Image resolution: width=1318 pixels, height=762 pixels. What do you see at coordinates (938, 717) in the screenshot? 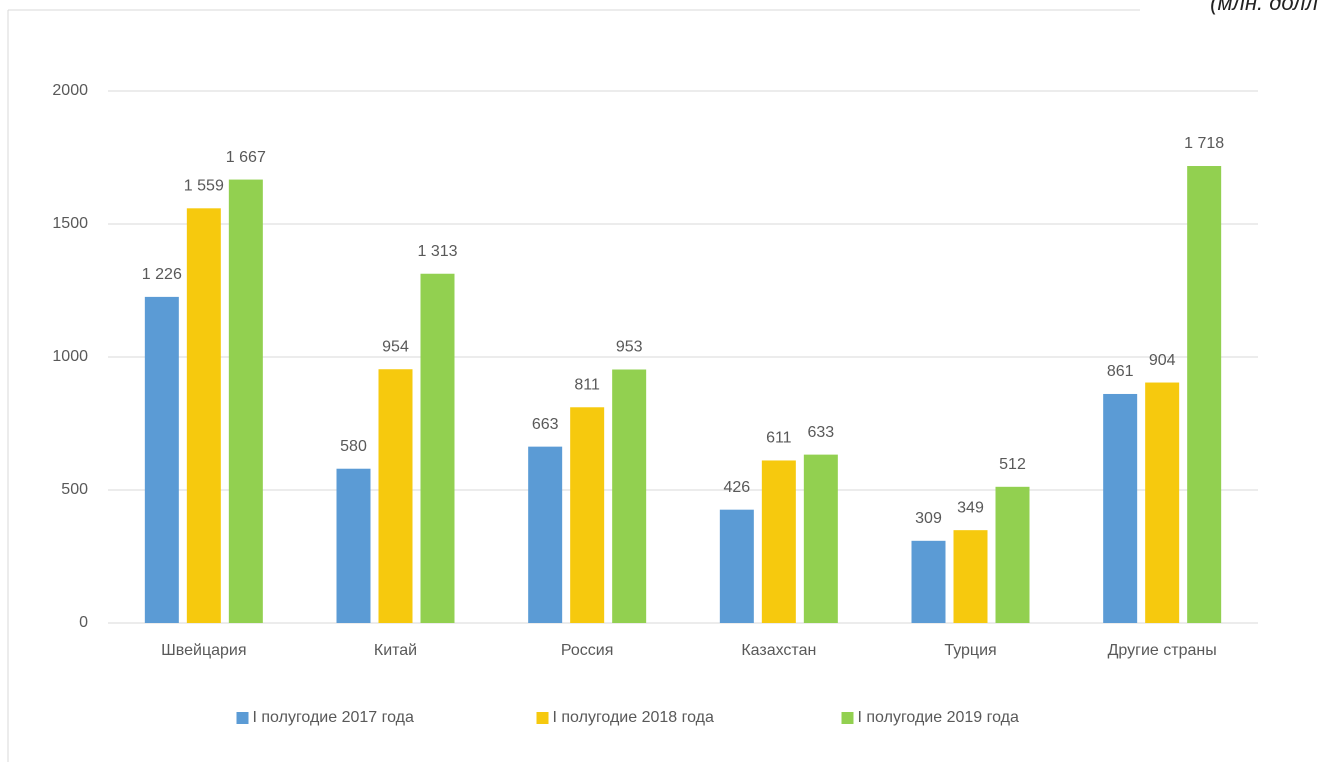
I see `legend-label: I полугодие 2019 года` at bounding box center [938, 717].